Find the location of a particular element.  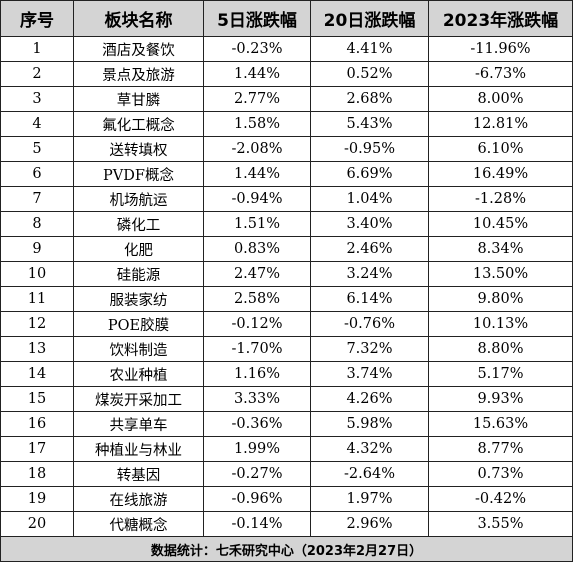

change-20d-cell: 2.96% is located at coordinates (369, 524).